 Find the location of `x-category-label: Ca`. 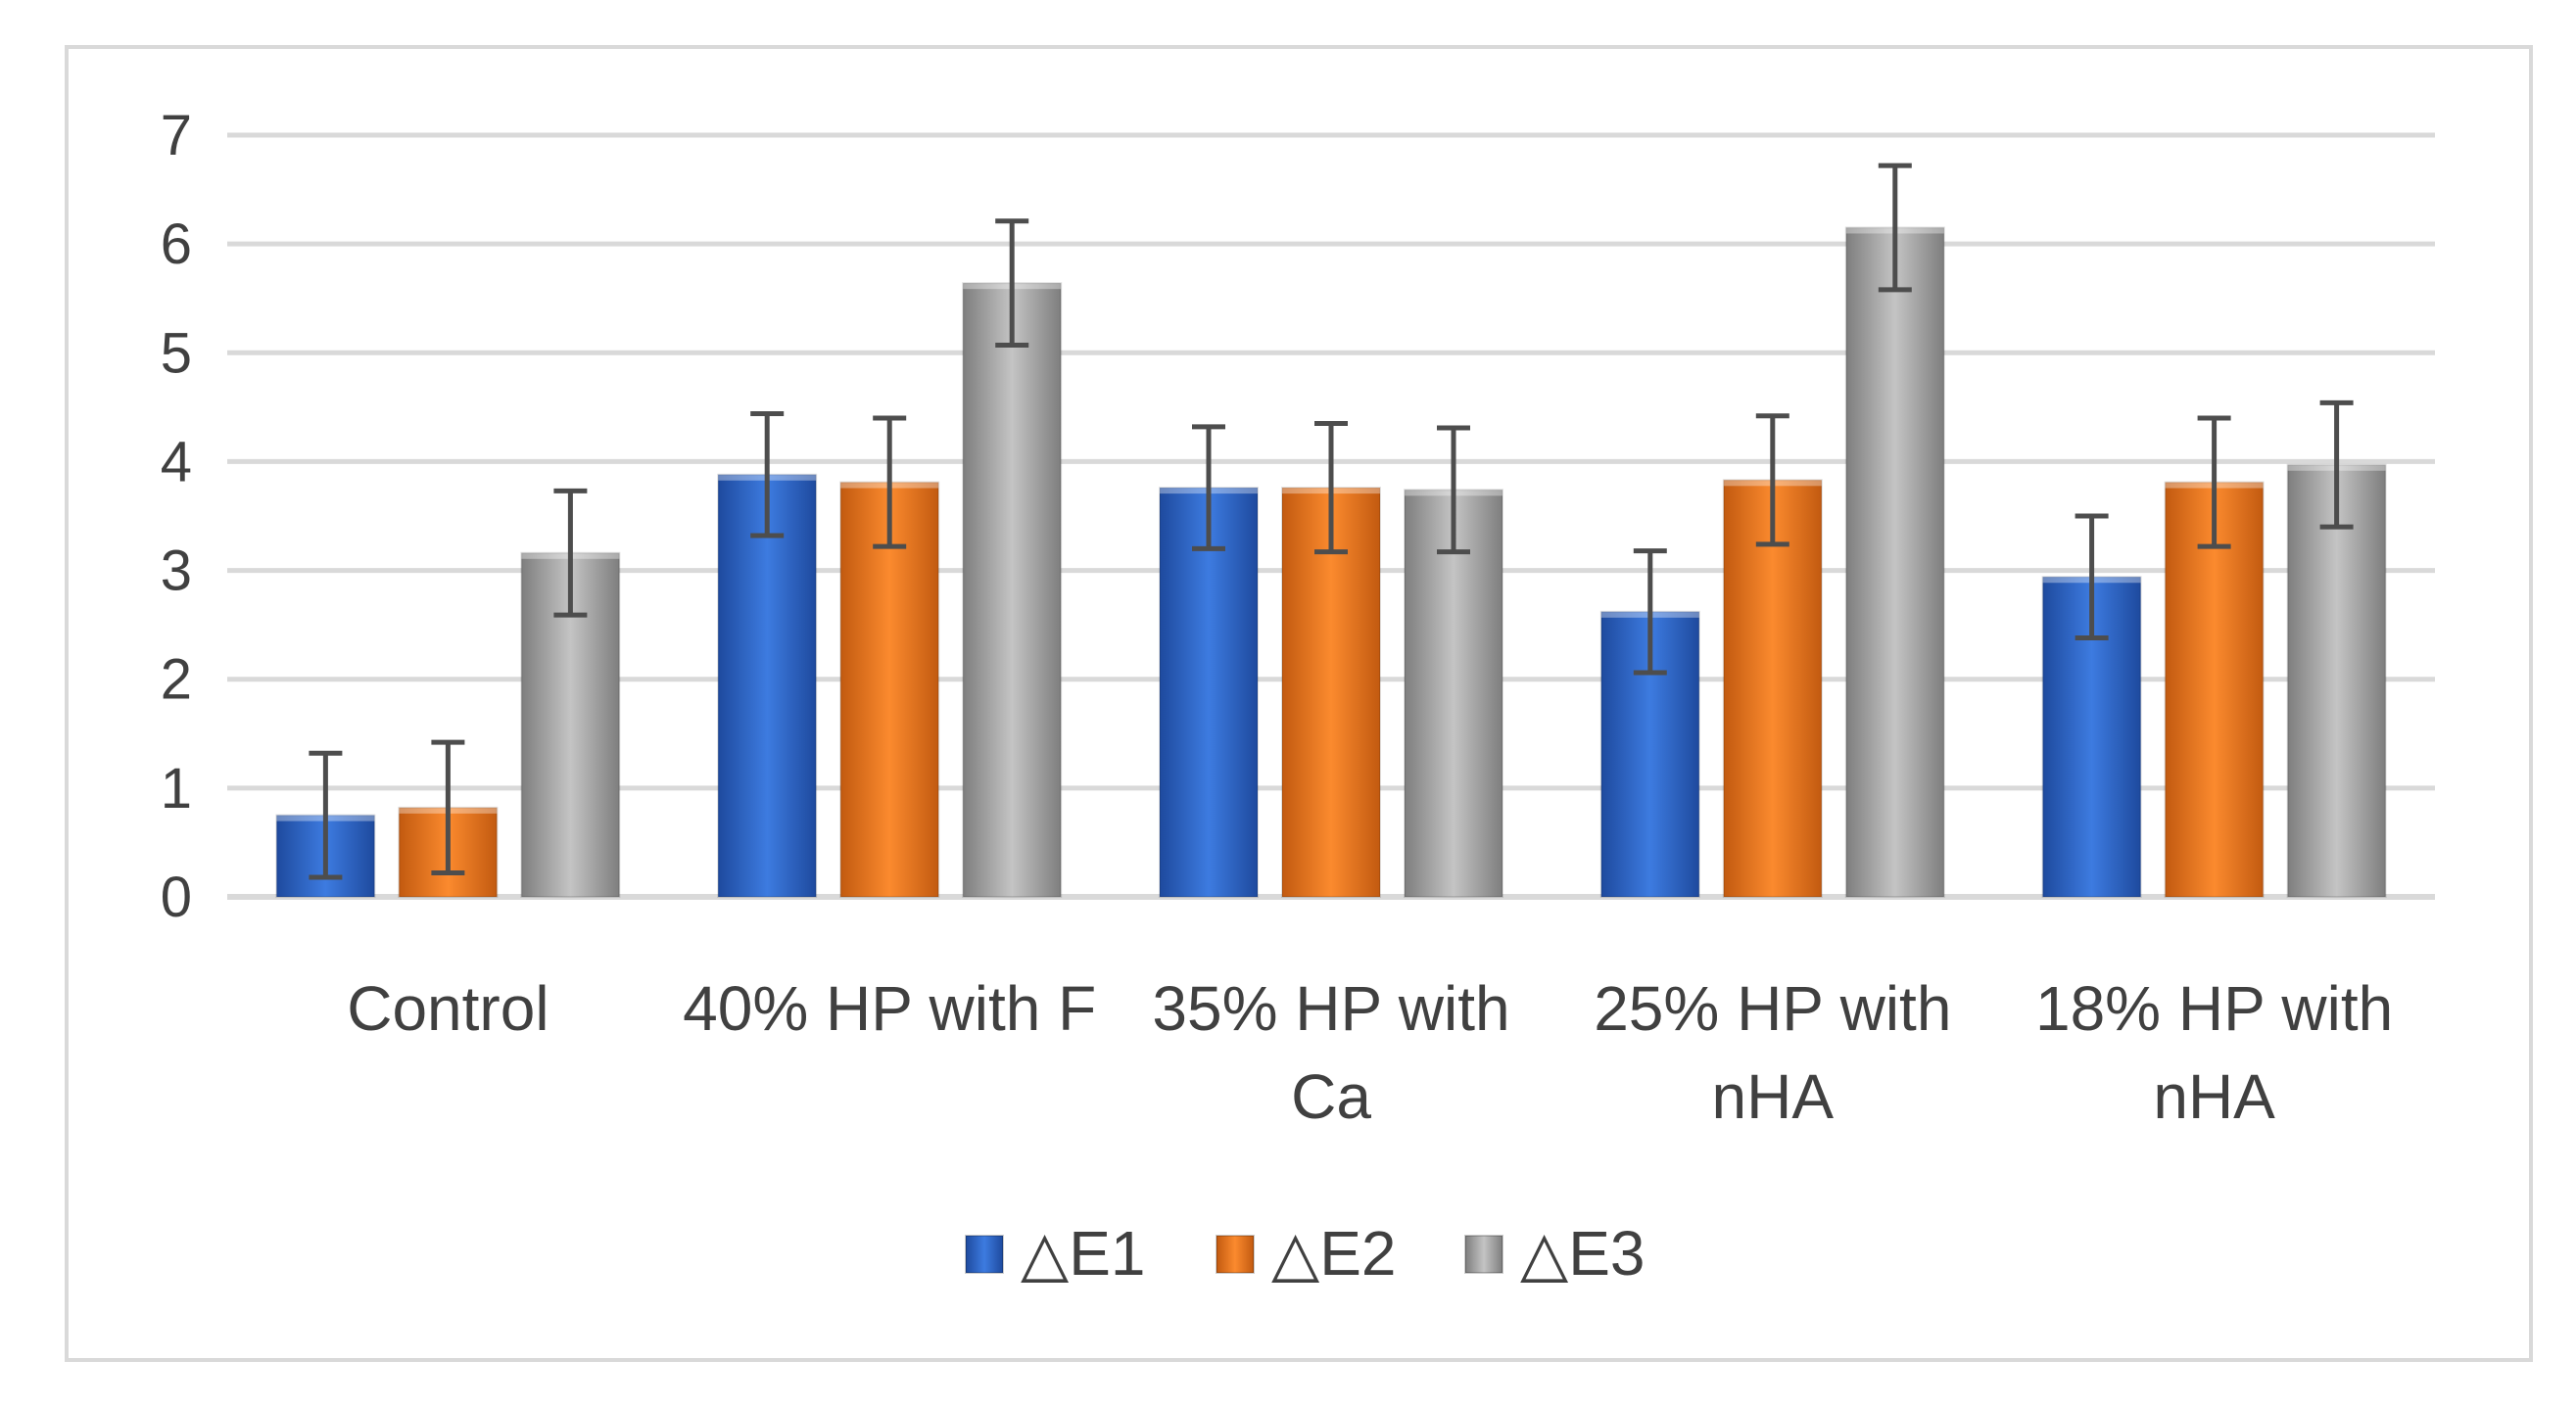

x-category-label: Ca is located at coordinates (1331, 1096).